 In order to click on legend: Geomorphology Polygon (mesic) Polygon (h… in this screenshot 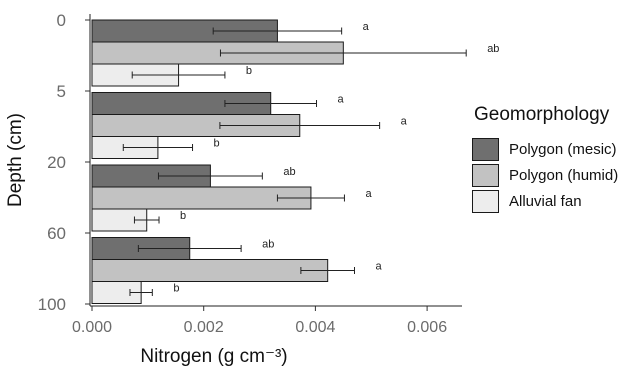, I will do `click(545, 159)`.